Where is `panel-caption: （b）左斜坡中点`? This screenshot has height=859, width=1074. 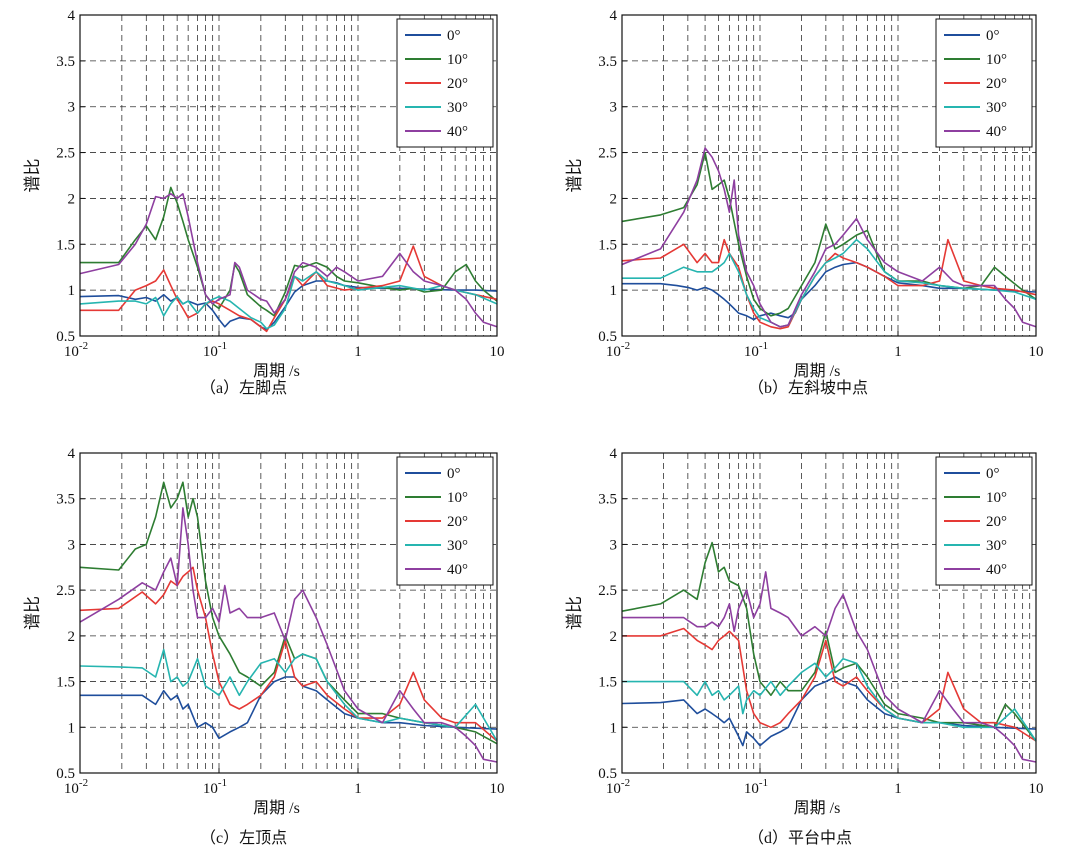
panel-caption: （b）左斜坡中点 is located at coordinates (808, 388).